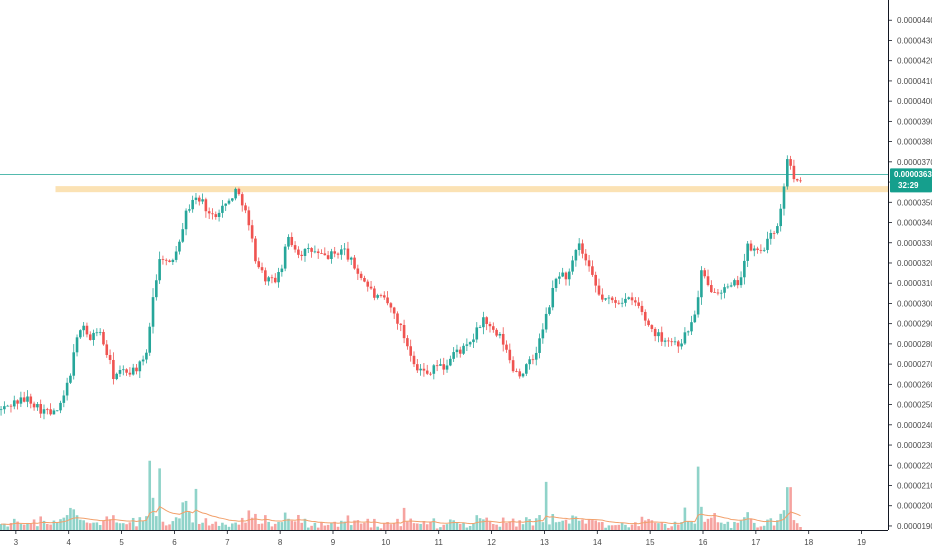 Image resolution: width=932 pixels, height=555 pixels. What do you see at coordinates (440, 538) in the screenshot?
I see `time-axis: 3 4 5 6 7 8 9 10 11 12 13 14 15 16 17 18 19` at bounding box center [440, 538].